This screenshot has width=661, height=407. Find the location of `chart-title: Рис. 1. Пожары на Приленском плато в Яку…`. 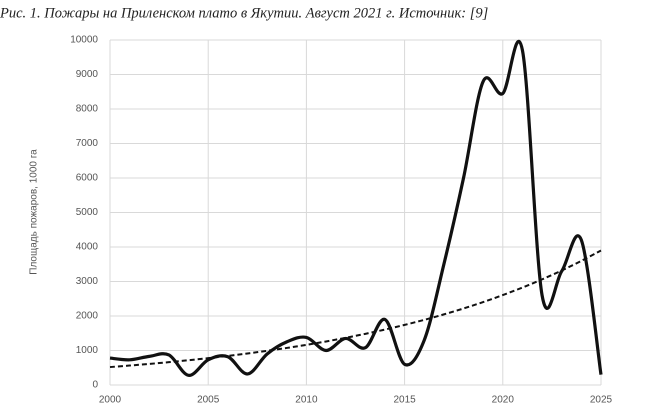

chart-title: Рис. 1. Пожары на Приленском плато в Яку… is located at coordinates (244, 13).